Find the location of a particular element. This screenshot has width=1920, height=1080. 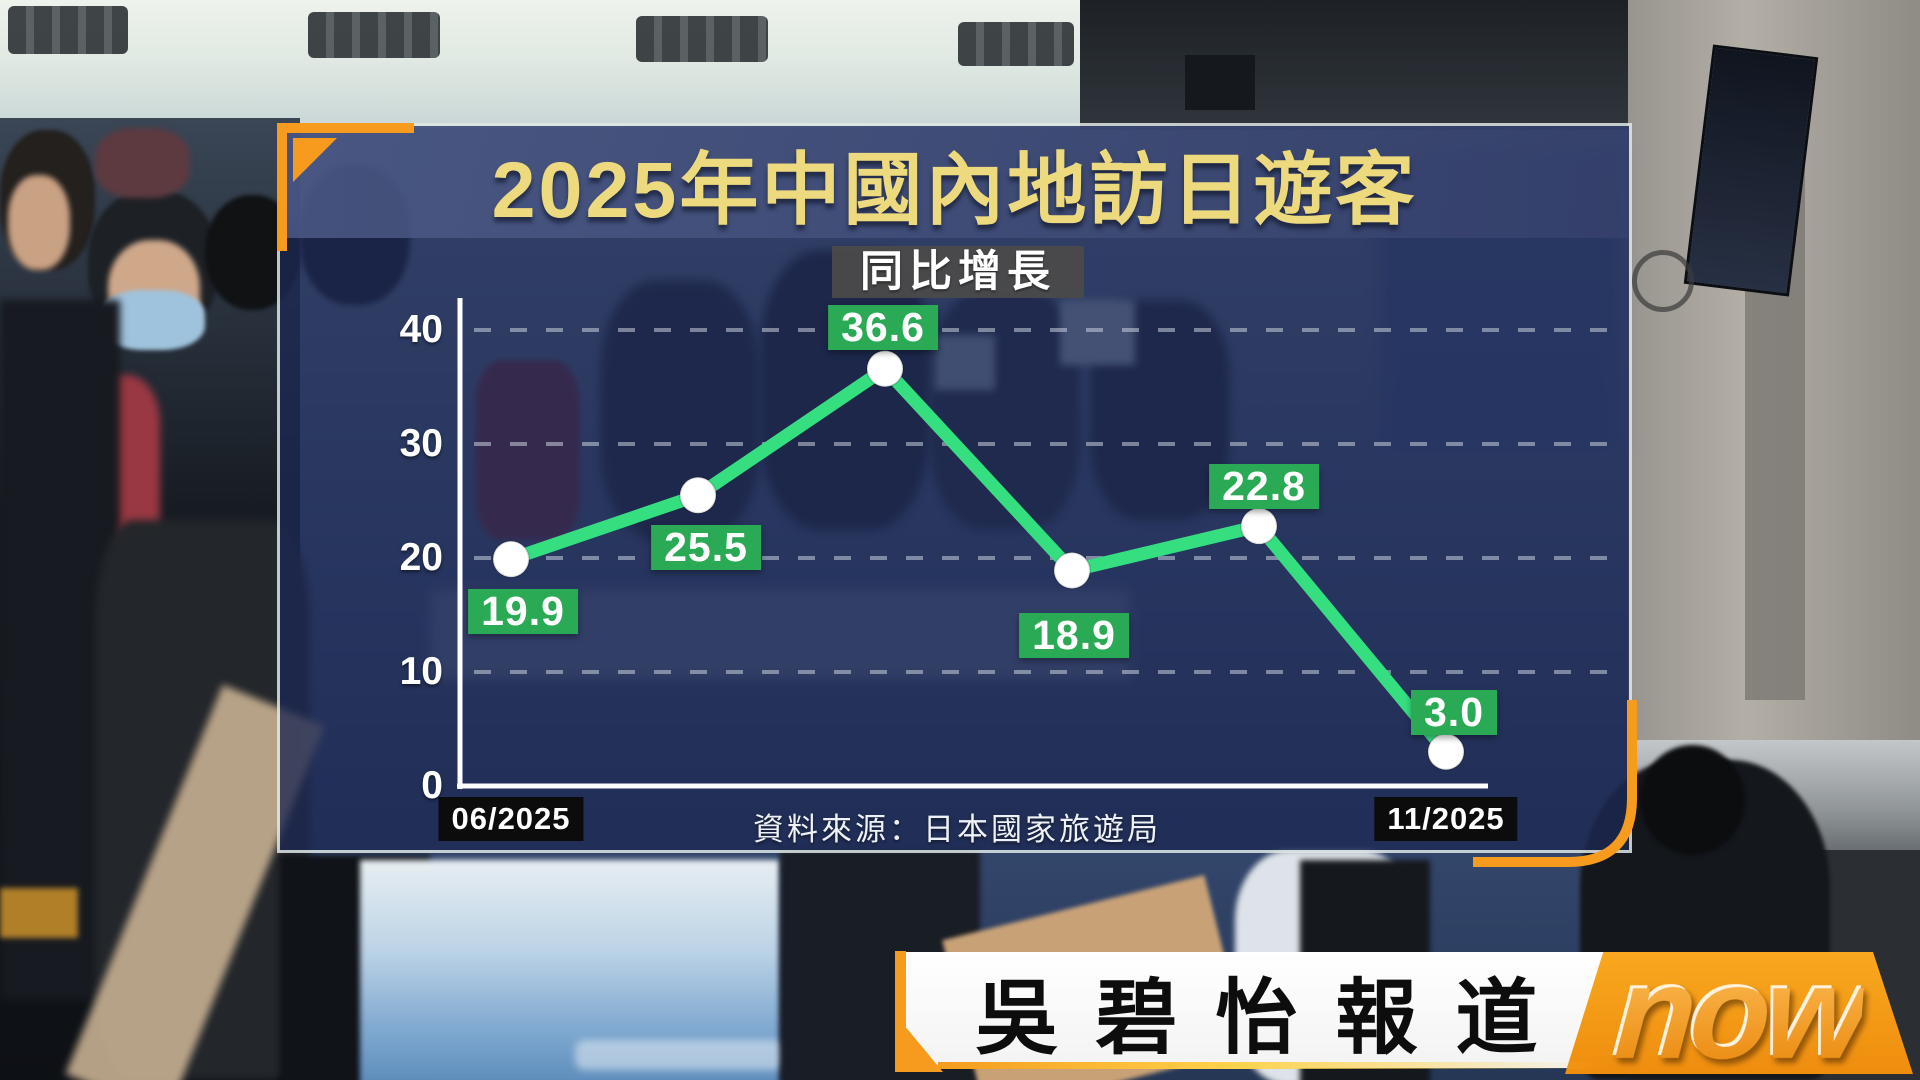

subtitle-badge: 同比增長 is located at coordinates (958, 272).